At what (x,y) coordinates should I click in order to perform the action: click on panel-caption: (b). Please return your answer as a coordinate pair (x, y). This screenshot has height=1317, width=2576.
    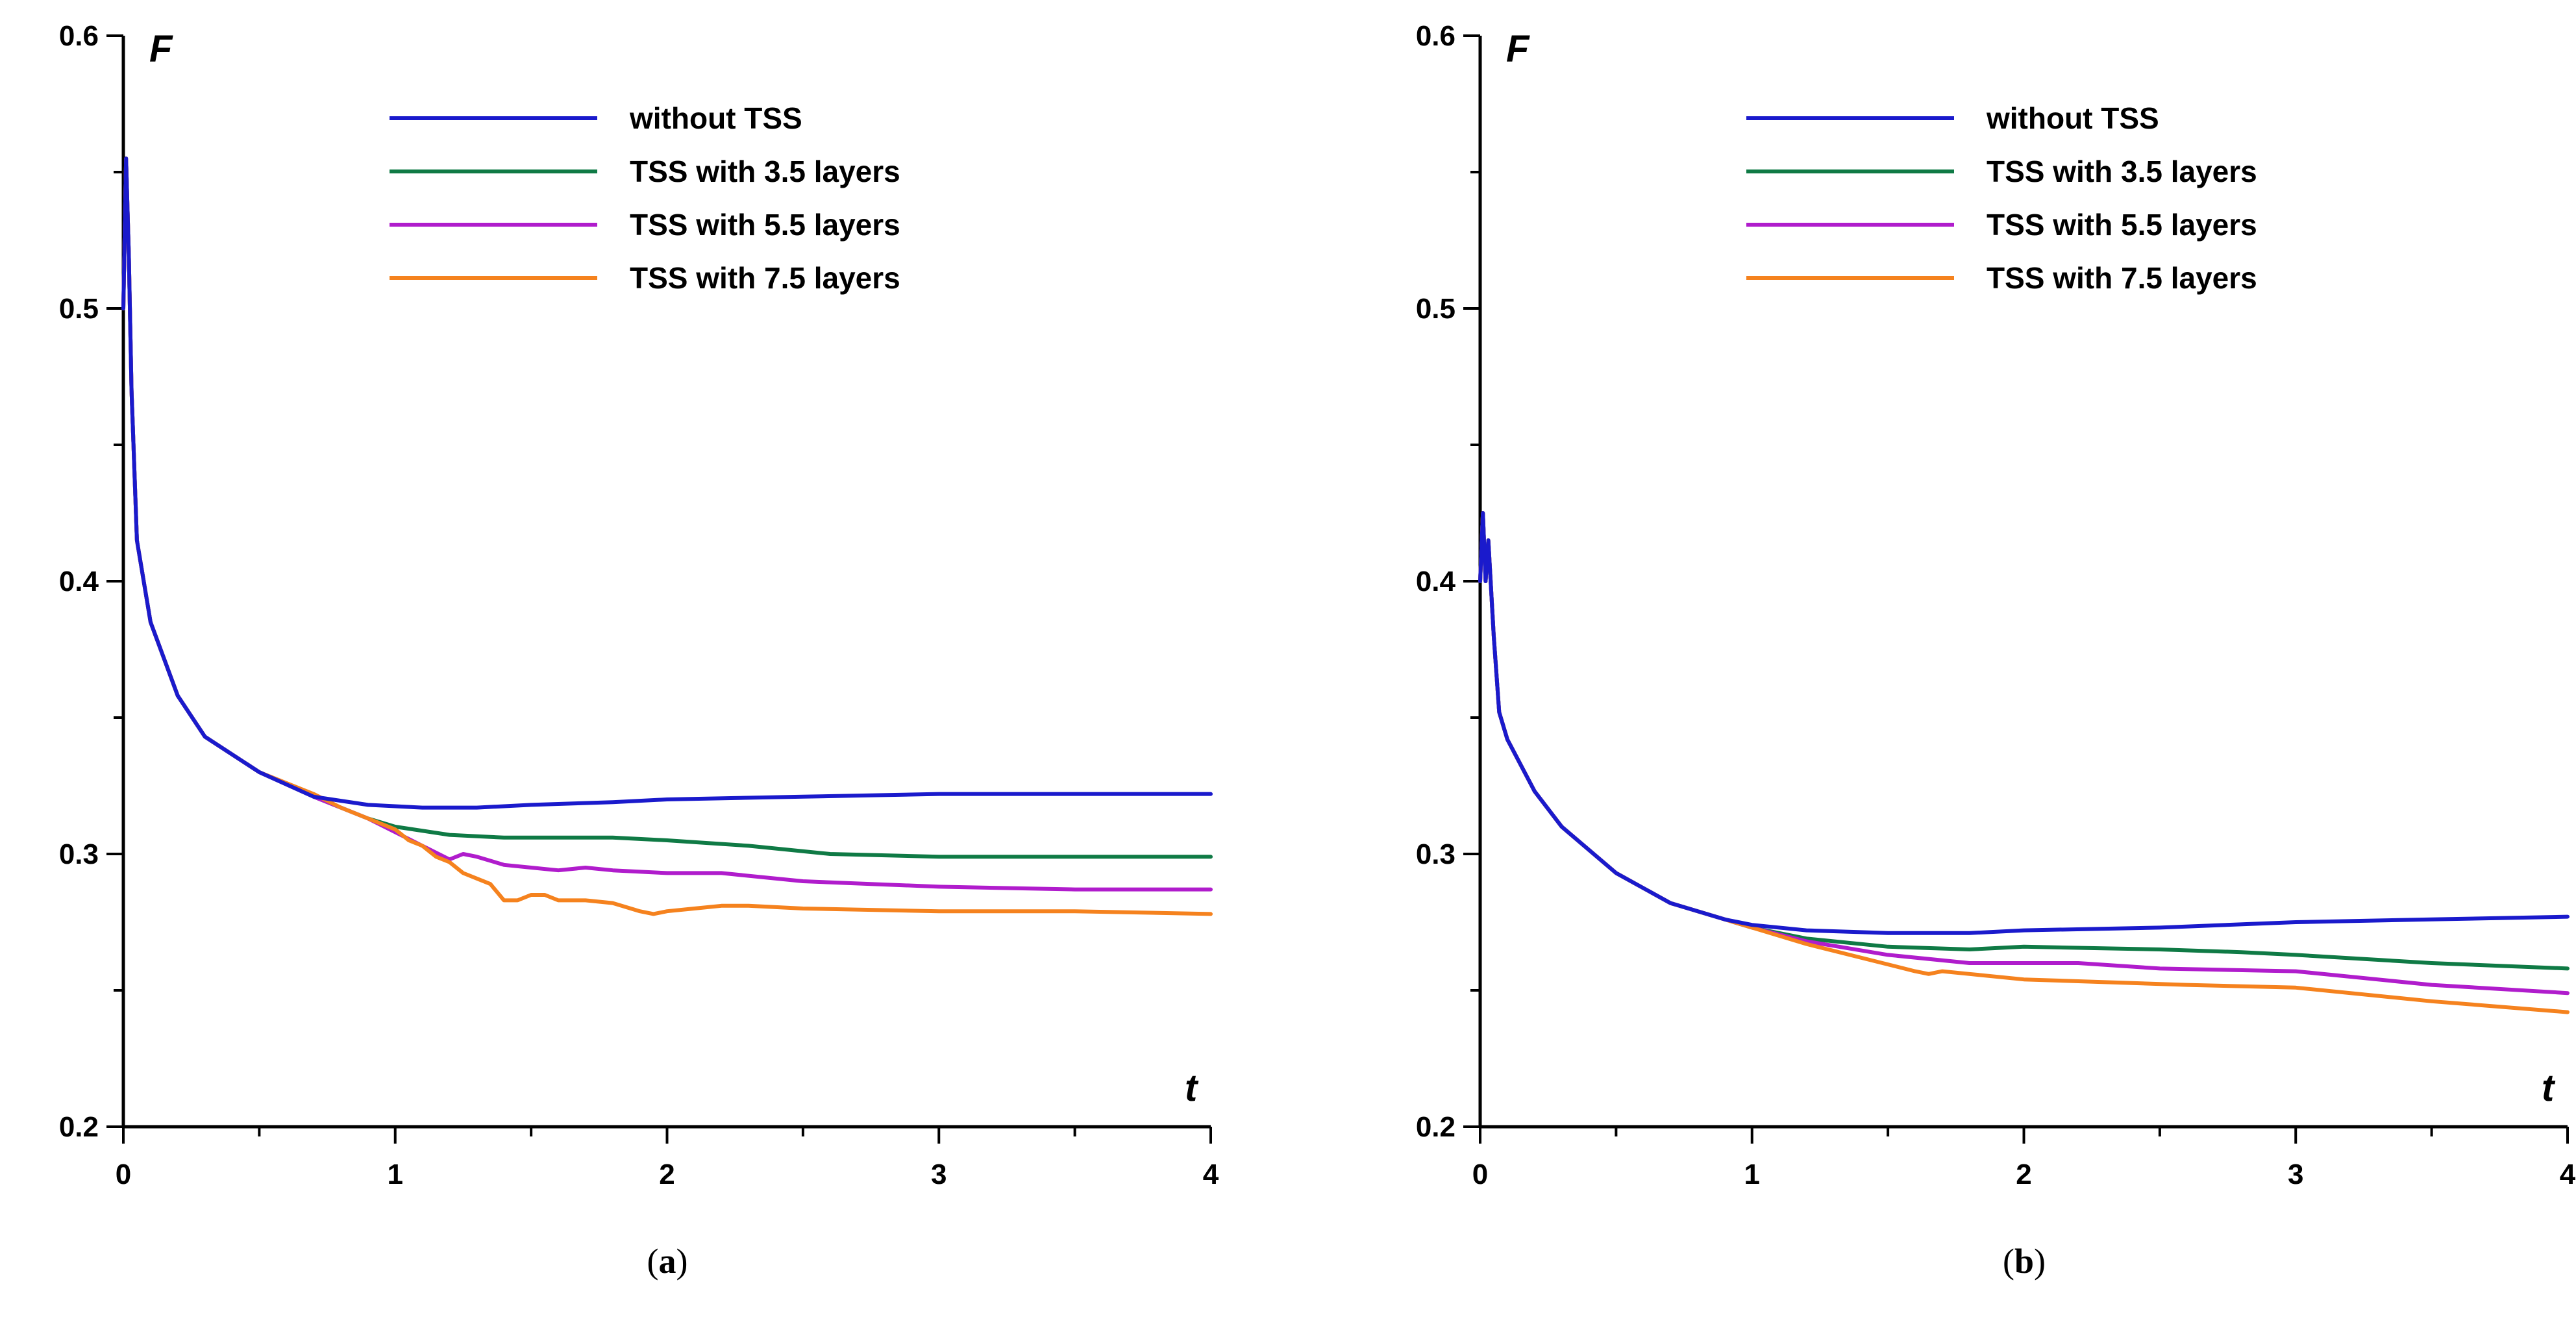
    Looking at the image, I should click on (2024, 1262).